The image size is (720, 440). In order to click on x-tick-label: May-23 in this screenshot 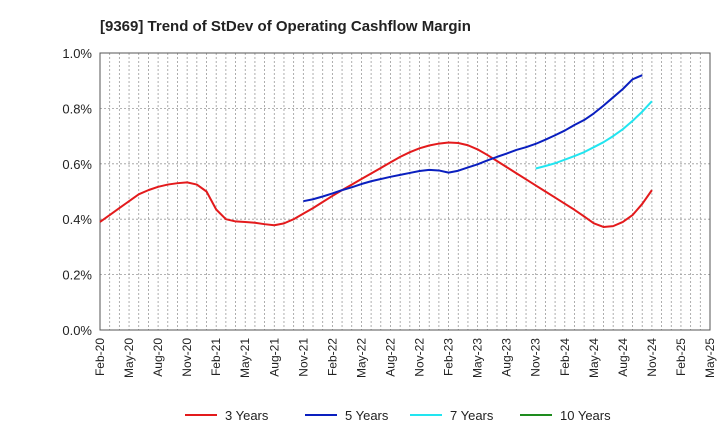, I will do `click(478, 358)`.